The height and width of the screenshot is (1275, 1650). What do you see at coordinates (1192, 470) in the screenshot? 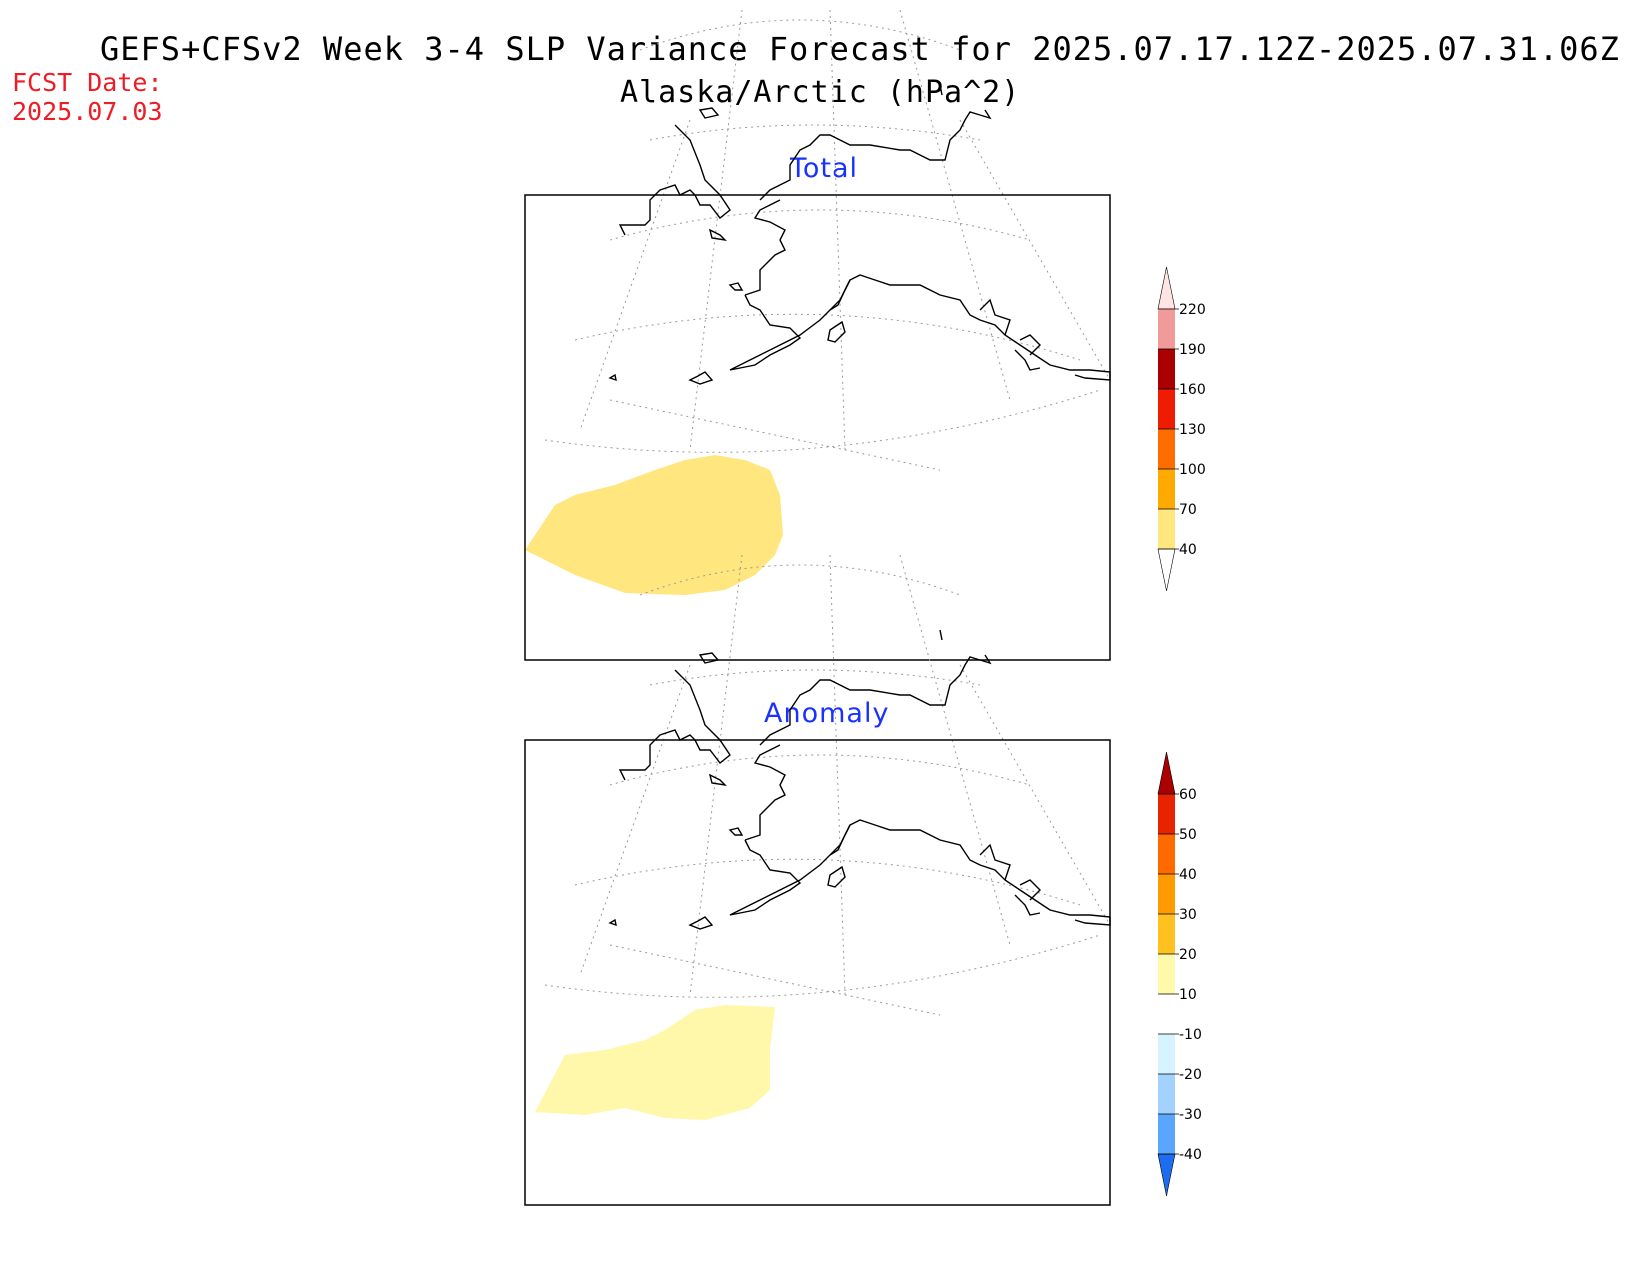
I see `total-colorbar-tick-label: 100` at bounding box center [1192, 470].